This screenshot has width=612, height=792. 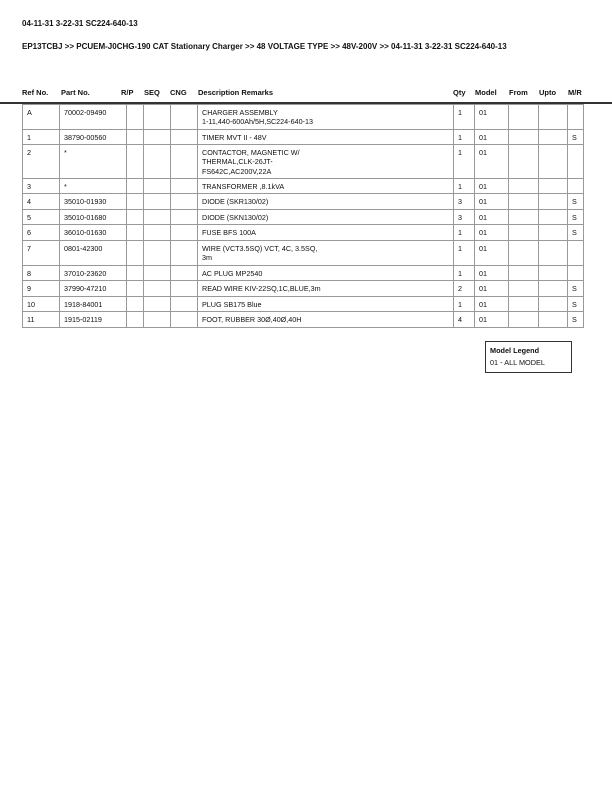 What do you see at coordinates (325, 273) in the screenshot?
I see `description-cell: AC PLUG MP2540` at bounding box center [325, 273].